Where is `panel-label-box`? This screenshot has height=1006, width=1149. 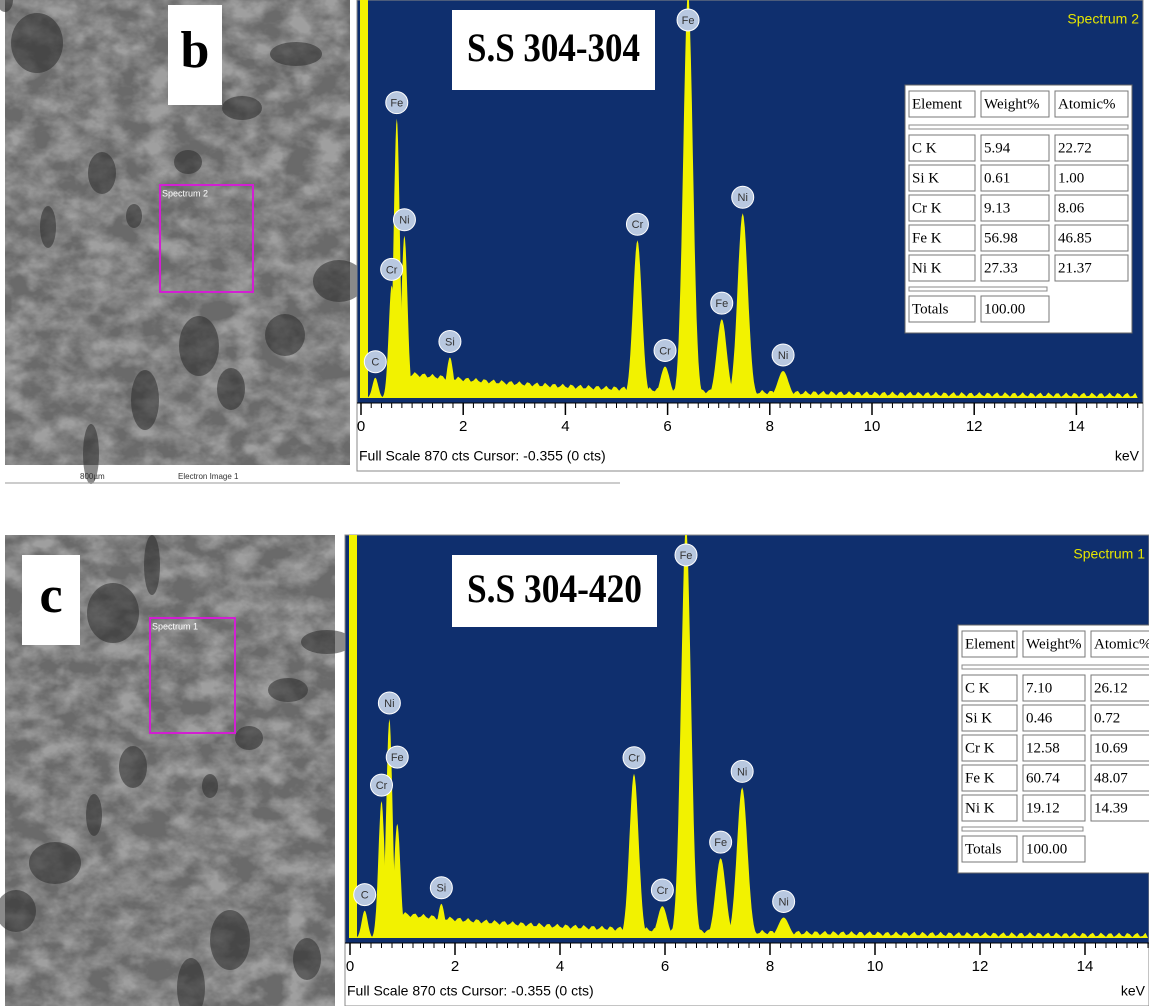 panel-label-box is located at coordinates (195, 55).